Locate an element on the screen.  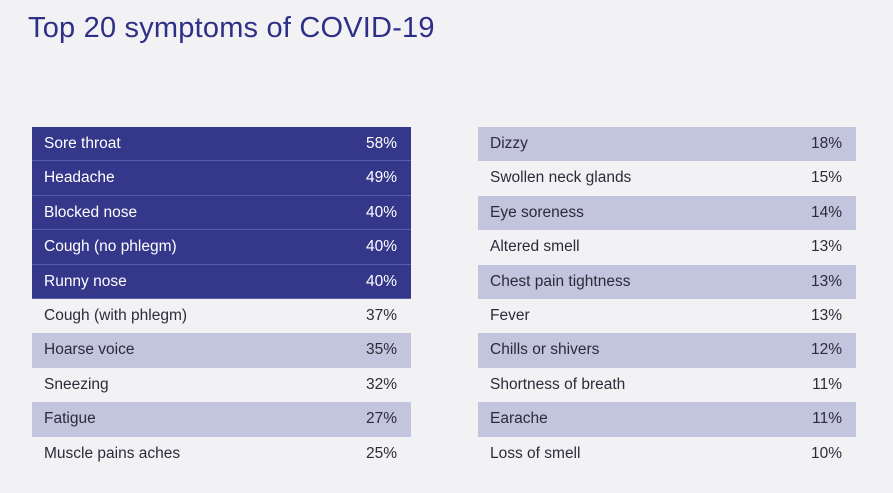
page-title: Top 20 symptoms of COVID-19 is located at coordinates (231, 28).